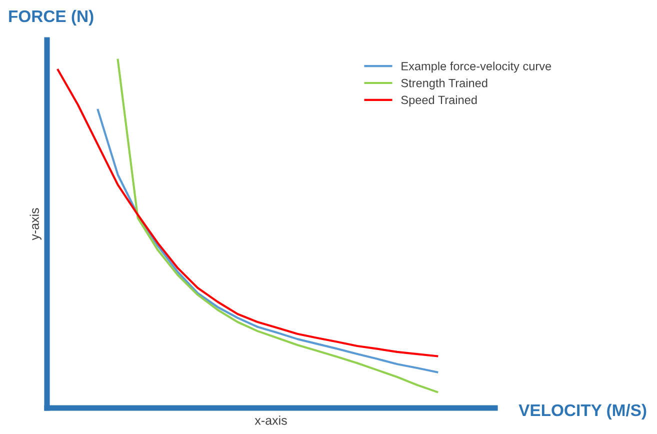 The width and height of the screenshot is (657, 434). What do you see at coordinates (270, 420) in the screenshot?
I see `x-axis-title: x-axis` at bounding box center [270, 420].